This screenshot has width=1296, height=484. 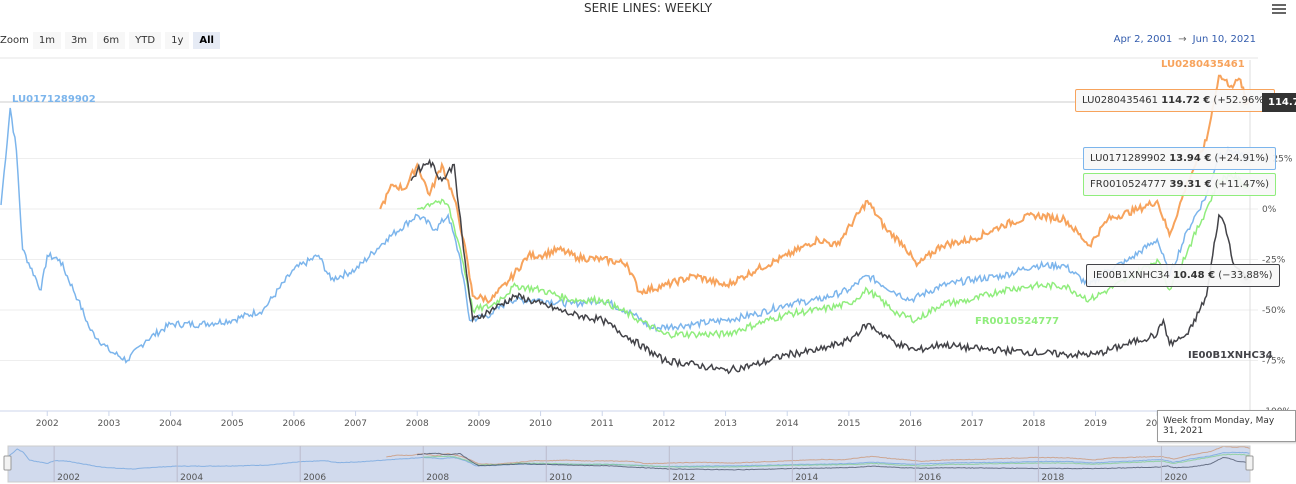 I want to click on navigator-tick-label: 2016, so click(x=929, y=478).